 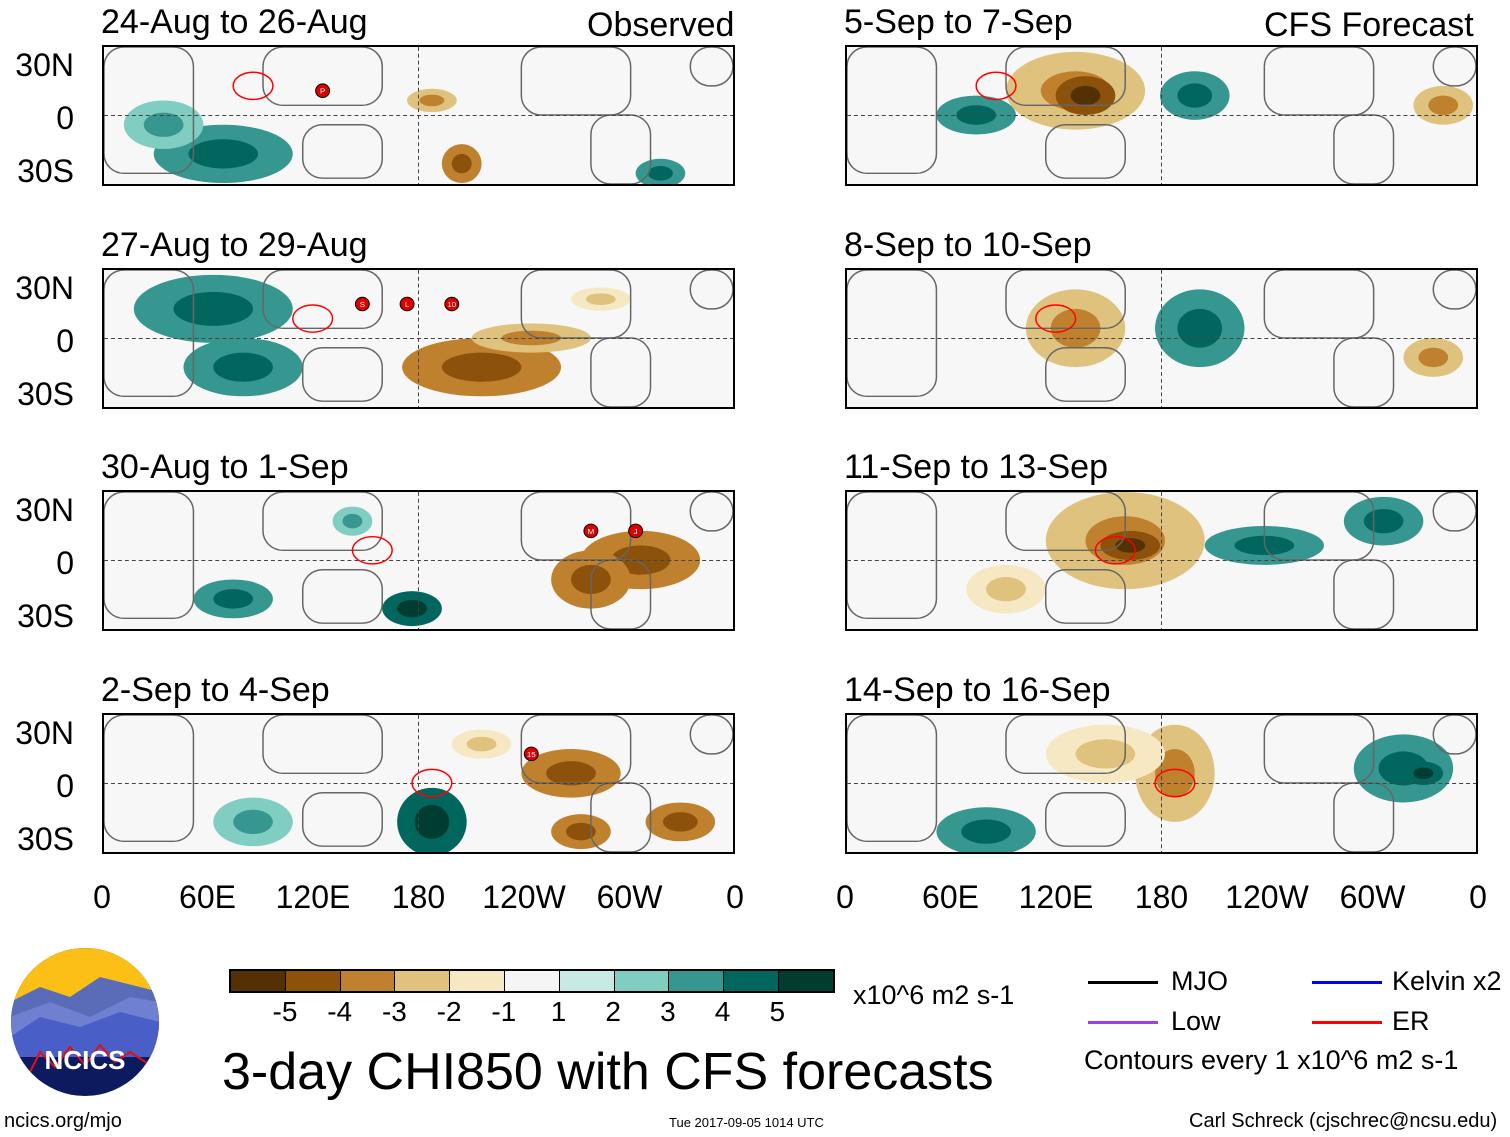 I want to click on map-panel: S L 10, so click(x=418, y=338).